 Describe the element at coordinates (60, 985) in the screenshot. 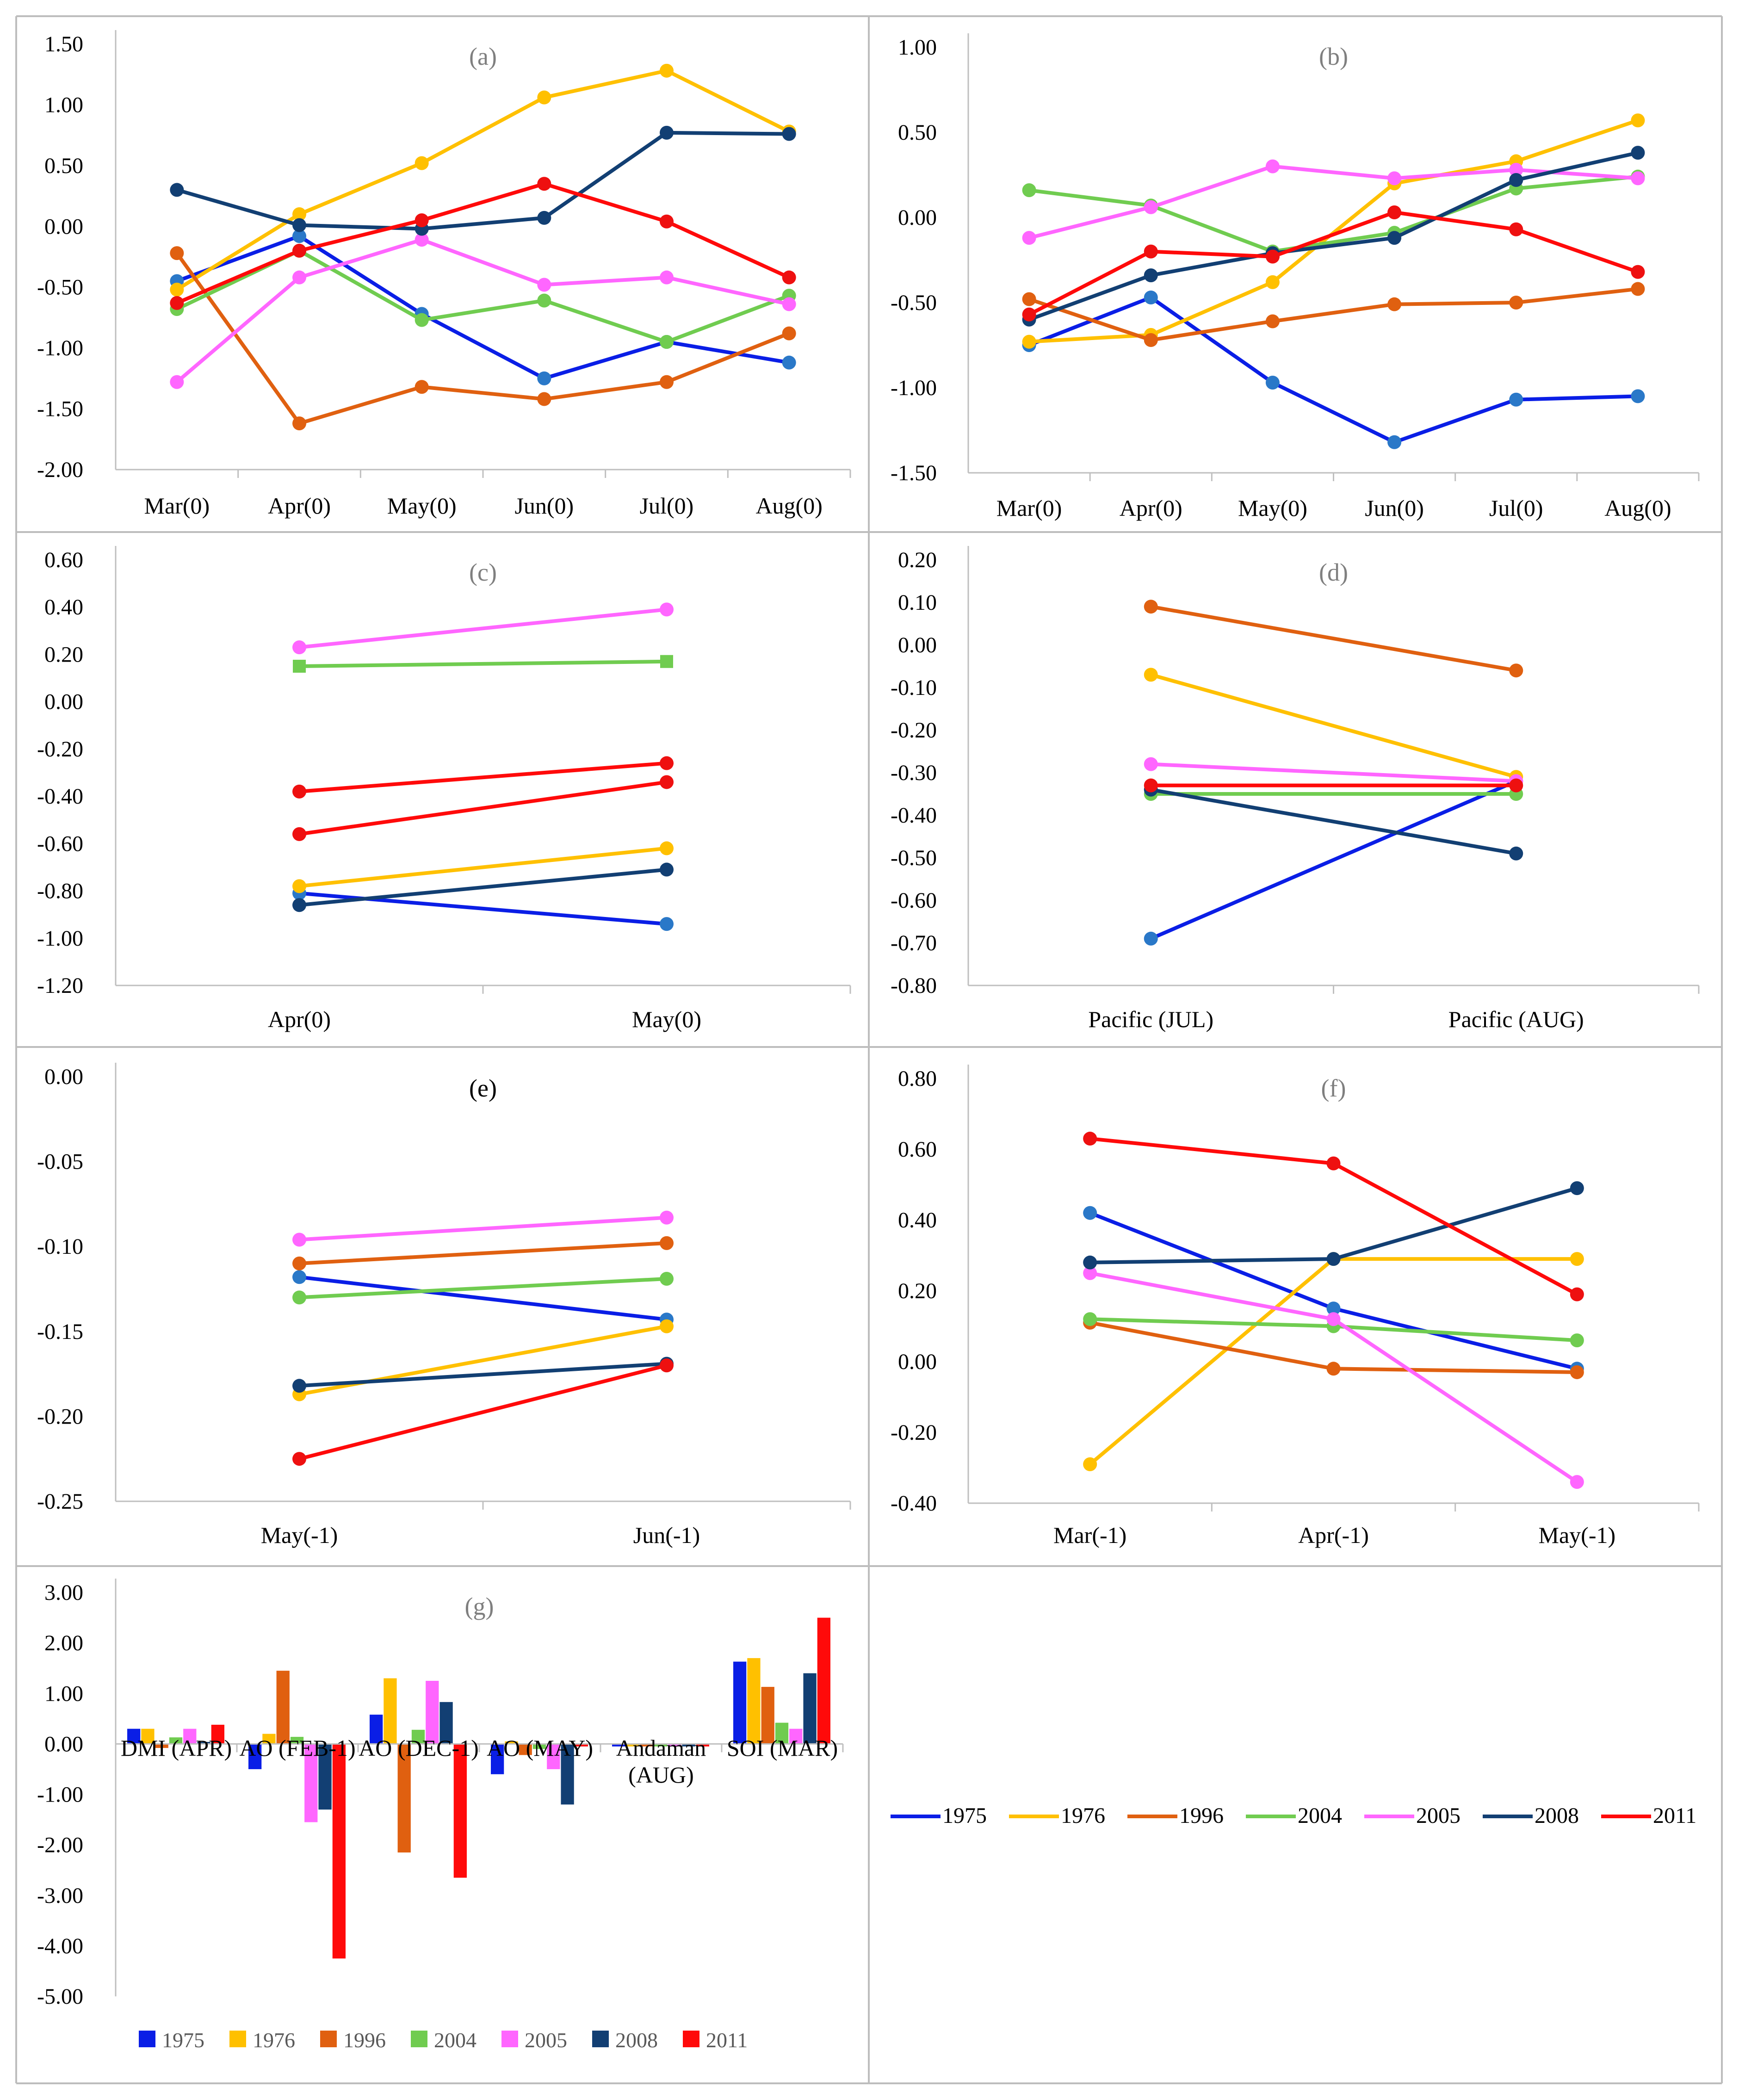

I see `y-tick-label: -1.20` at that location.